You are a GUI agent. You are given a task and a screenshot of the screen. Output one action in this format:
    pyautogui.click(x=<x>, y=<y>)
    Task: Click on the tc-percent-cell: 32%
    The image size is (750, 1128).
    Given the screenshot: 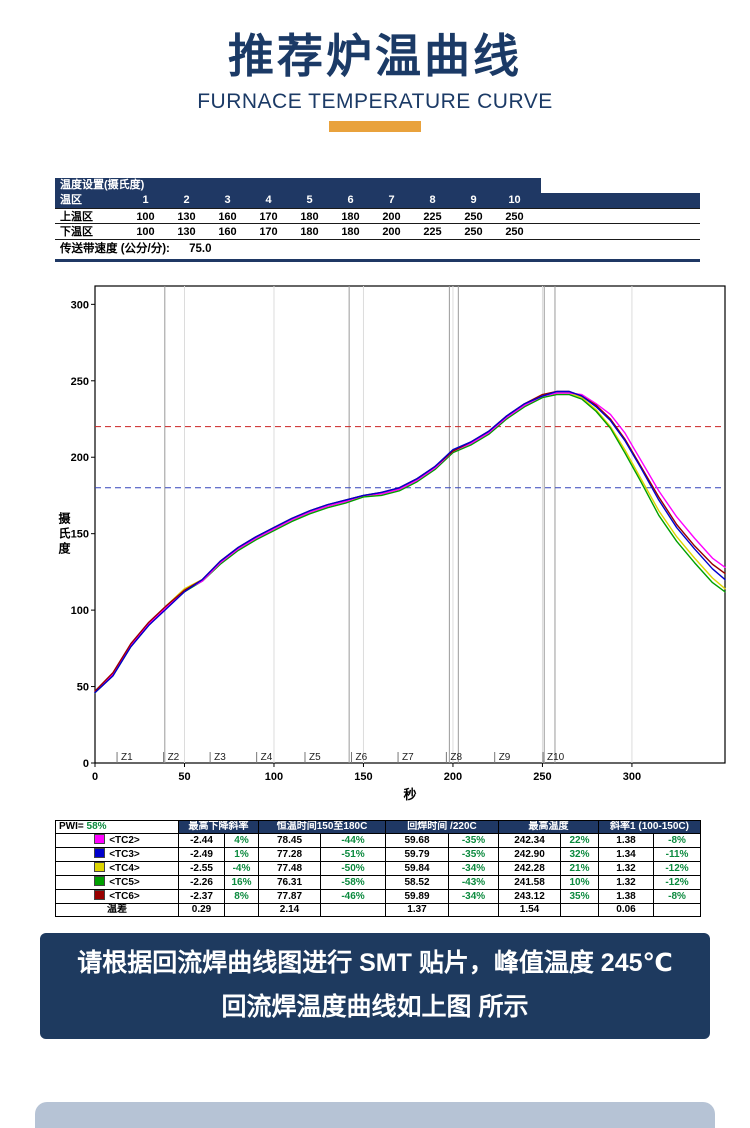 What is the action you would take?
    pyautogui.click(x=579, y=854)
    